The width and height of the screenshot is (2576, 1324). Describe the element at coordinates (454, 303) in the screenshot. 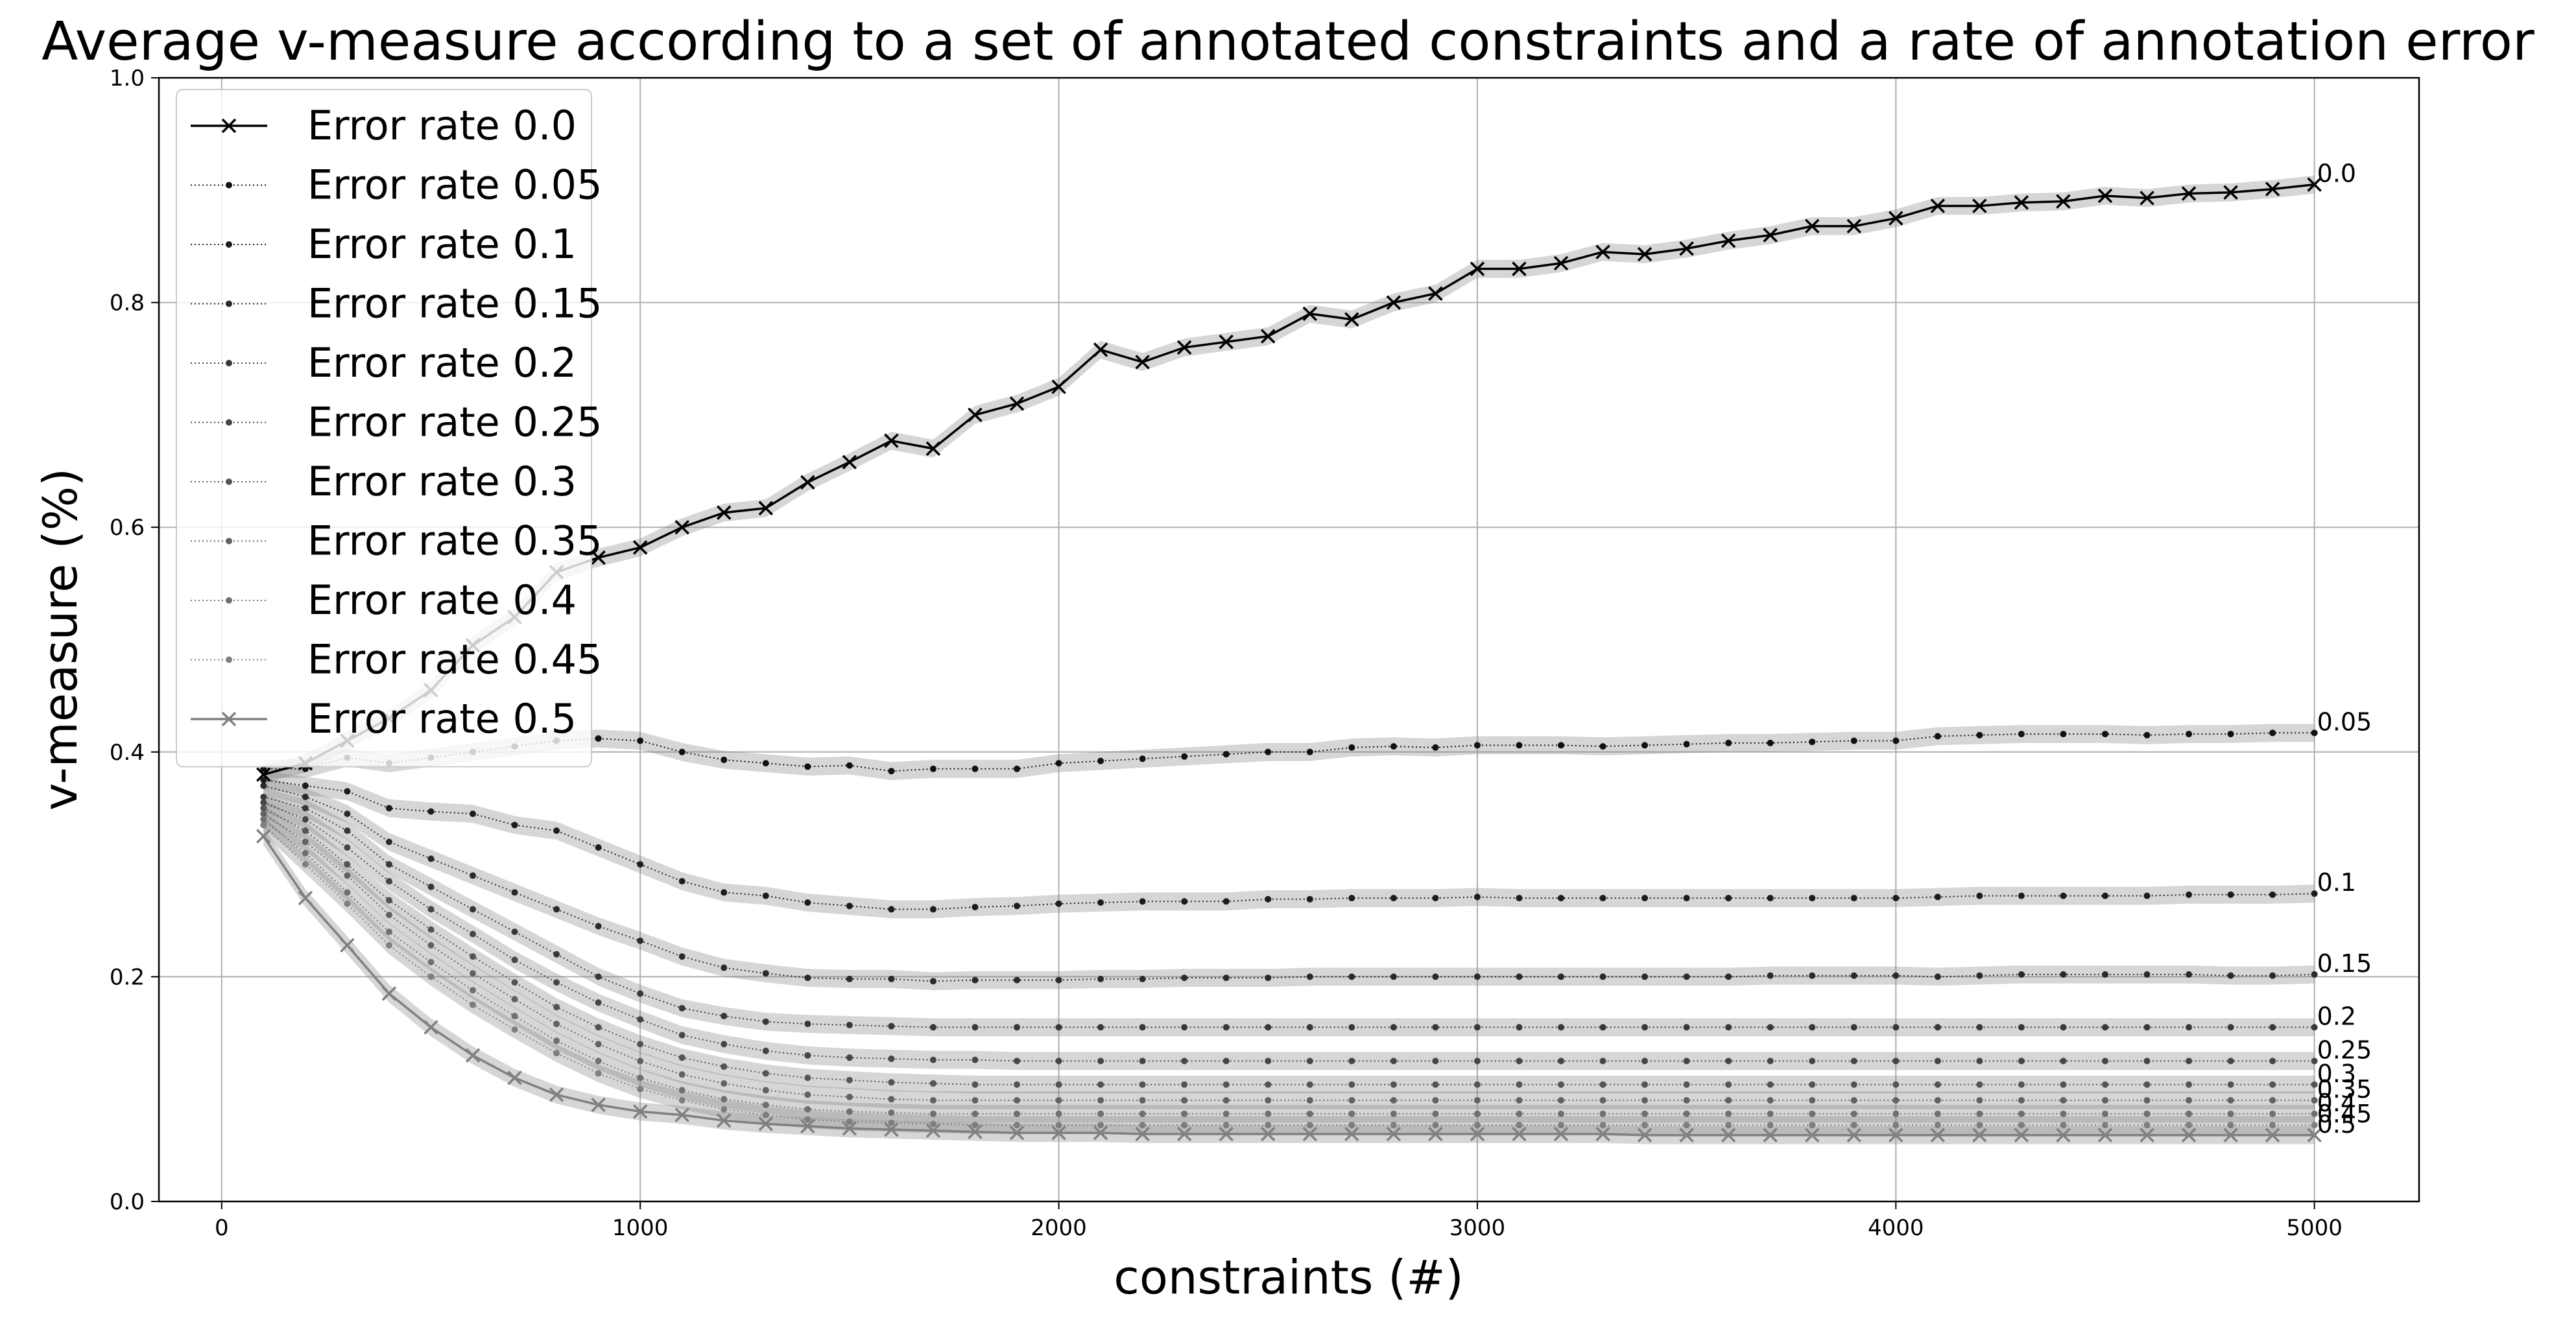

I see `legend-entry-label: Error rate 0.15` at that location.